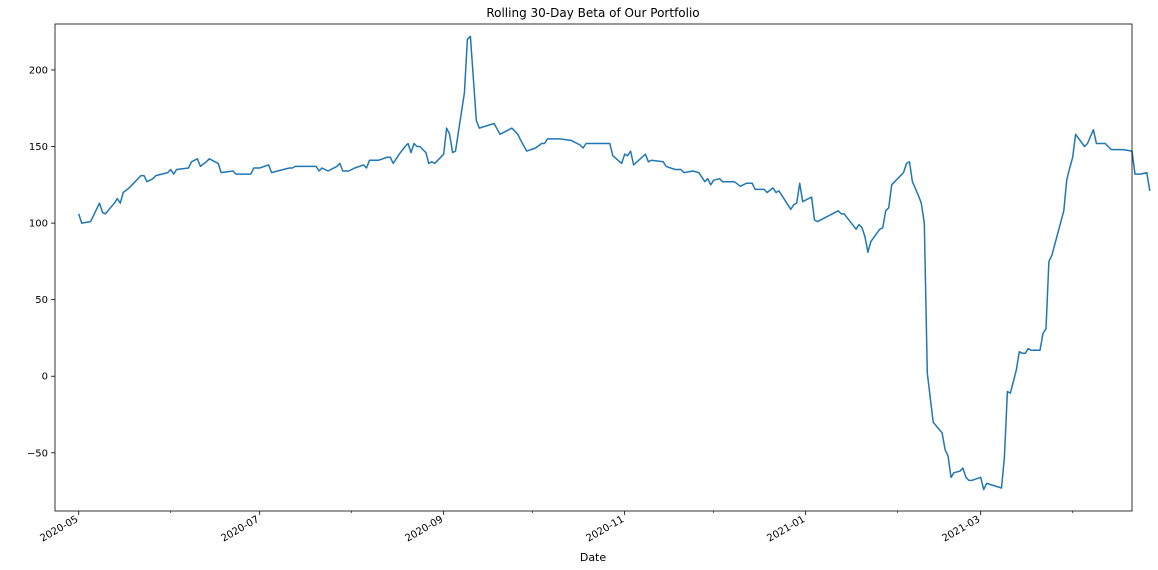 Image resolution: width=1158 pixels, height=570 pixels. I want to click on y-tick-label: 200, so click(38, 70).